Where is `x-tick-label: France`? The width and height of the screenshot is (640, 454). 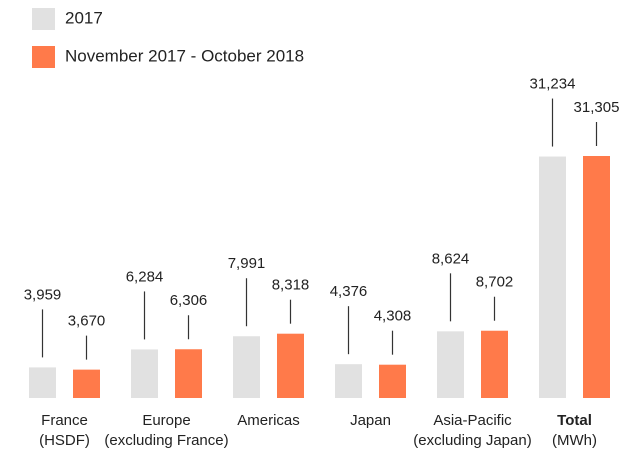 x-tick-label: France is located at coordinates (64, 420).